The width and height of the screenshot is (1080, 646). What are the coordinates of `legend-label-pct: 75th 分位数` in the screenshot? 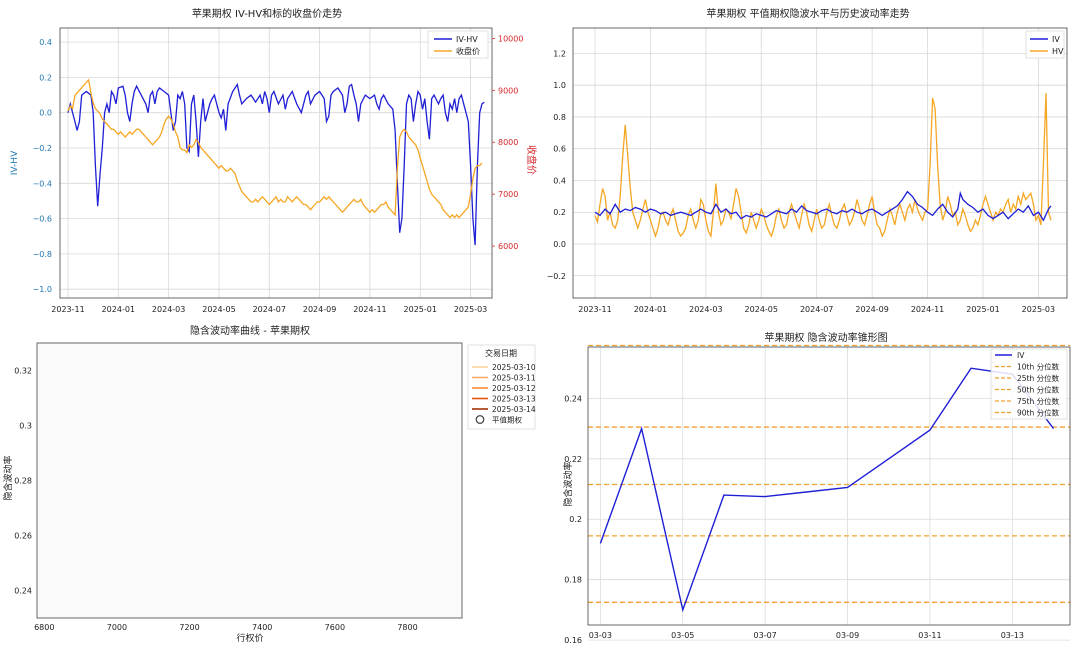 It's located at (1038, 401).